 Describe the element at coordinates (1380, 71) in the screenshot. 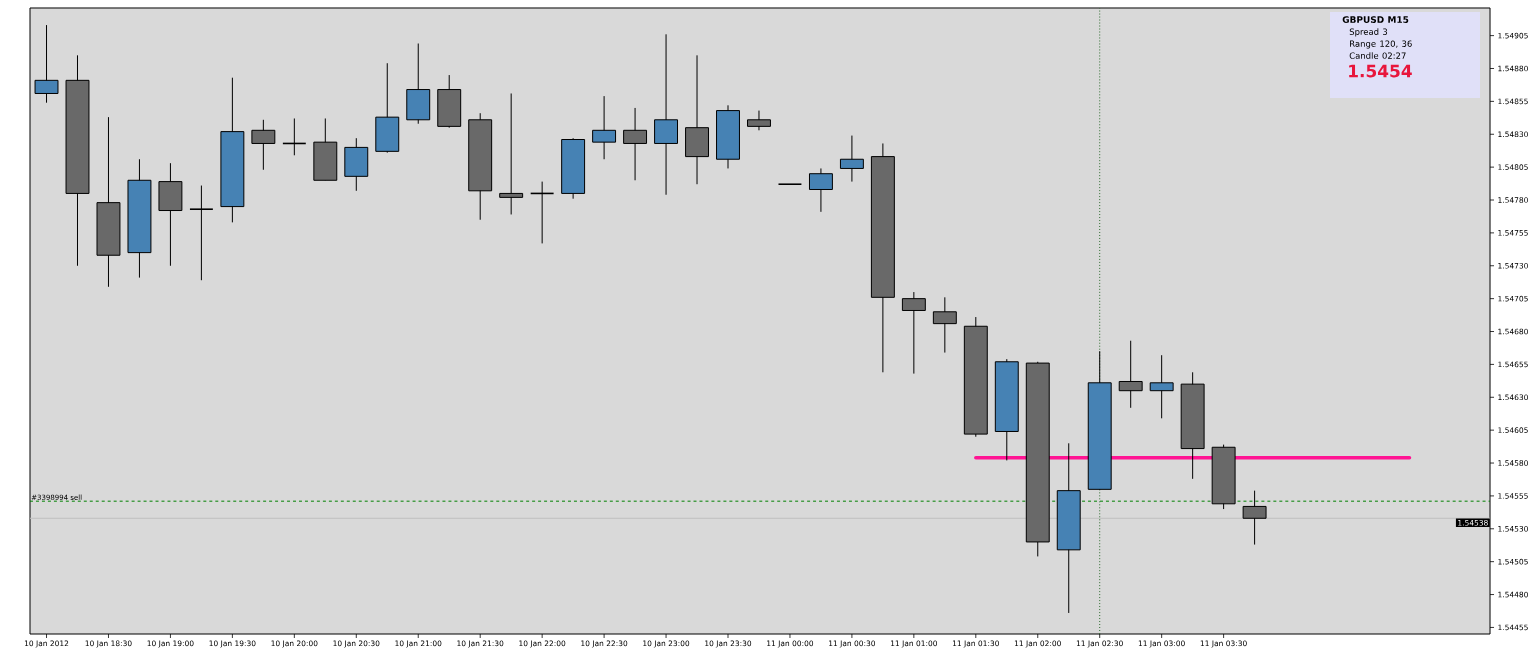

I see `annotation: 1.5454` at that location.